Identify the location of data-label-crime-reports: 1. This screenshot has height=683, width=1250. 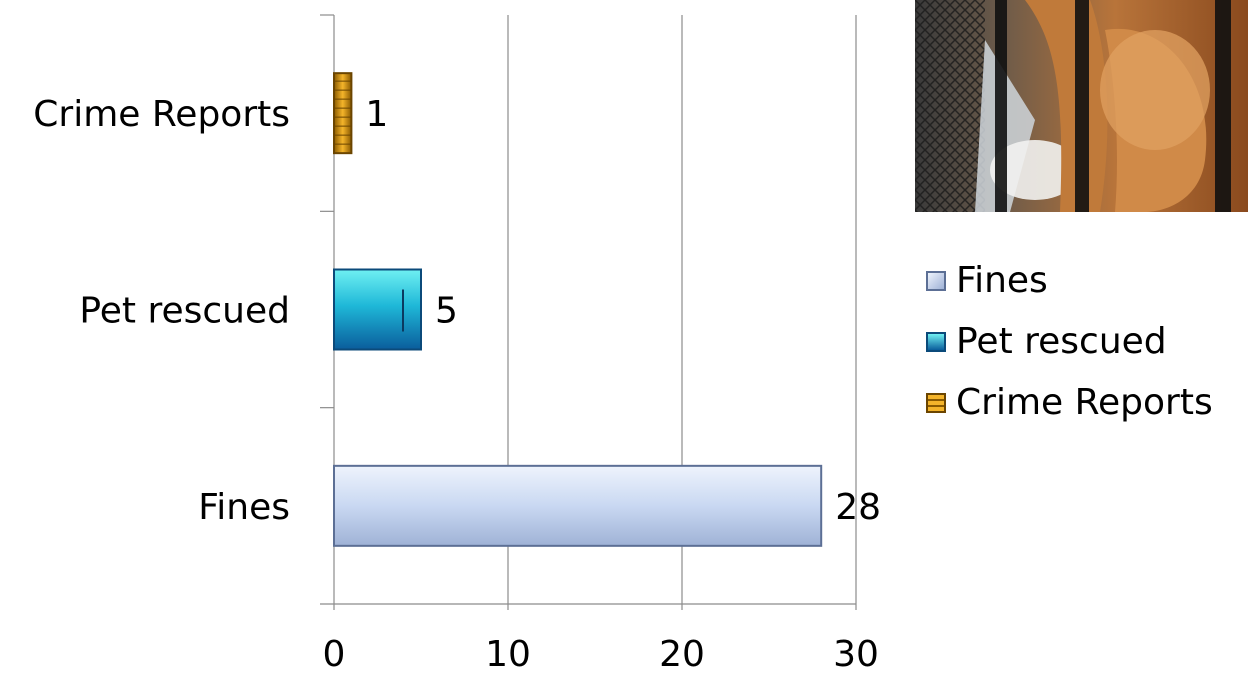
(376, 114).